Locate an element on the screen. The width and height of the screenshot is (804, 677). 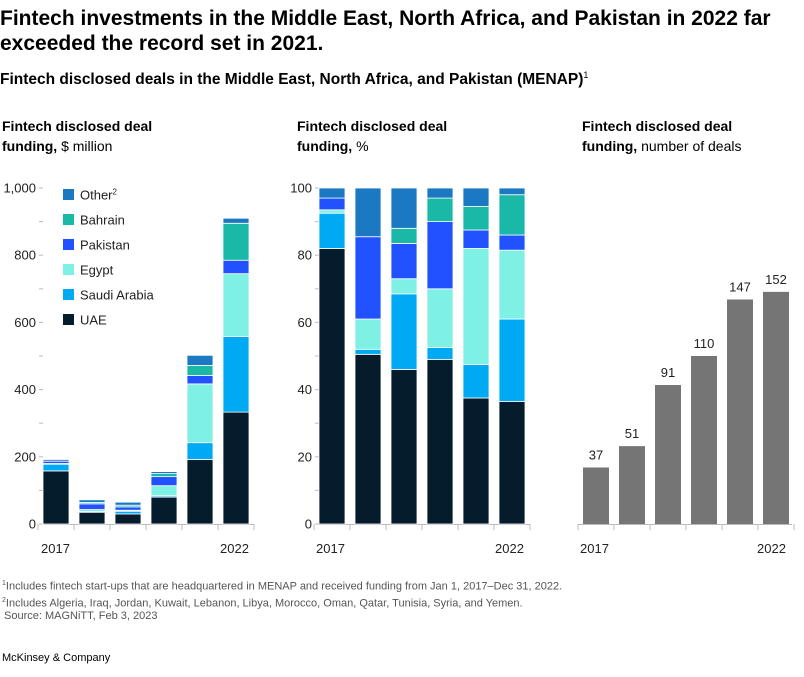
deals-bar-label: 147 is located at coordinates (740, 286).